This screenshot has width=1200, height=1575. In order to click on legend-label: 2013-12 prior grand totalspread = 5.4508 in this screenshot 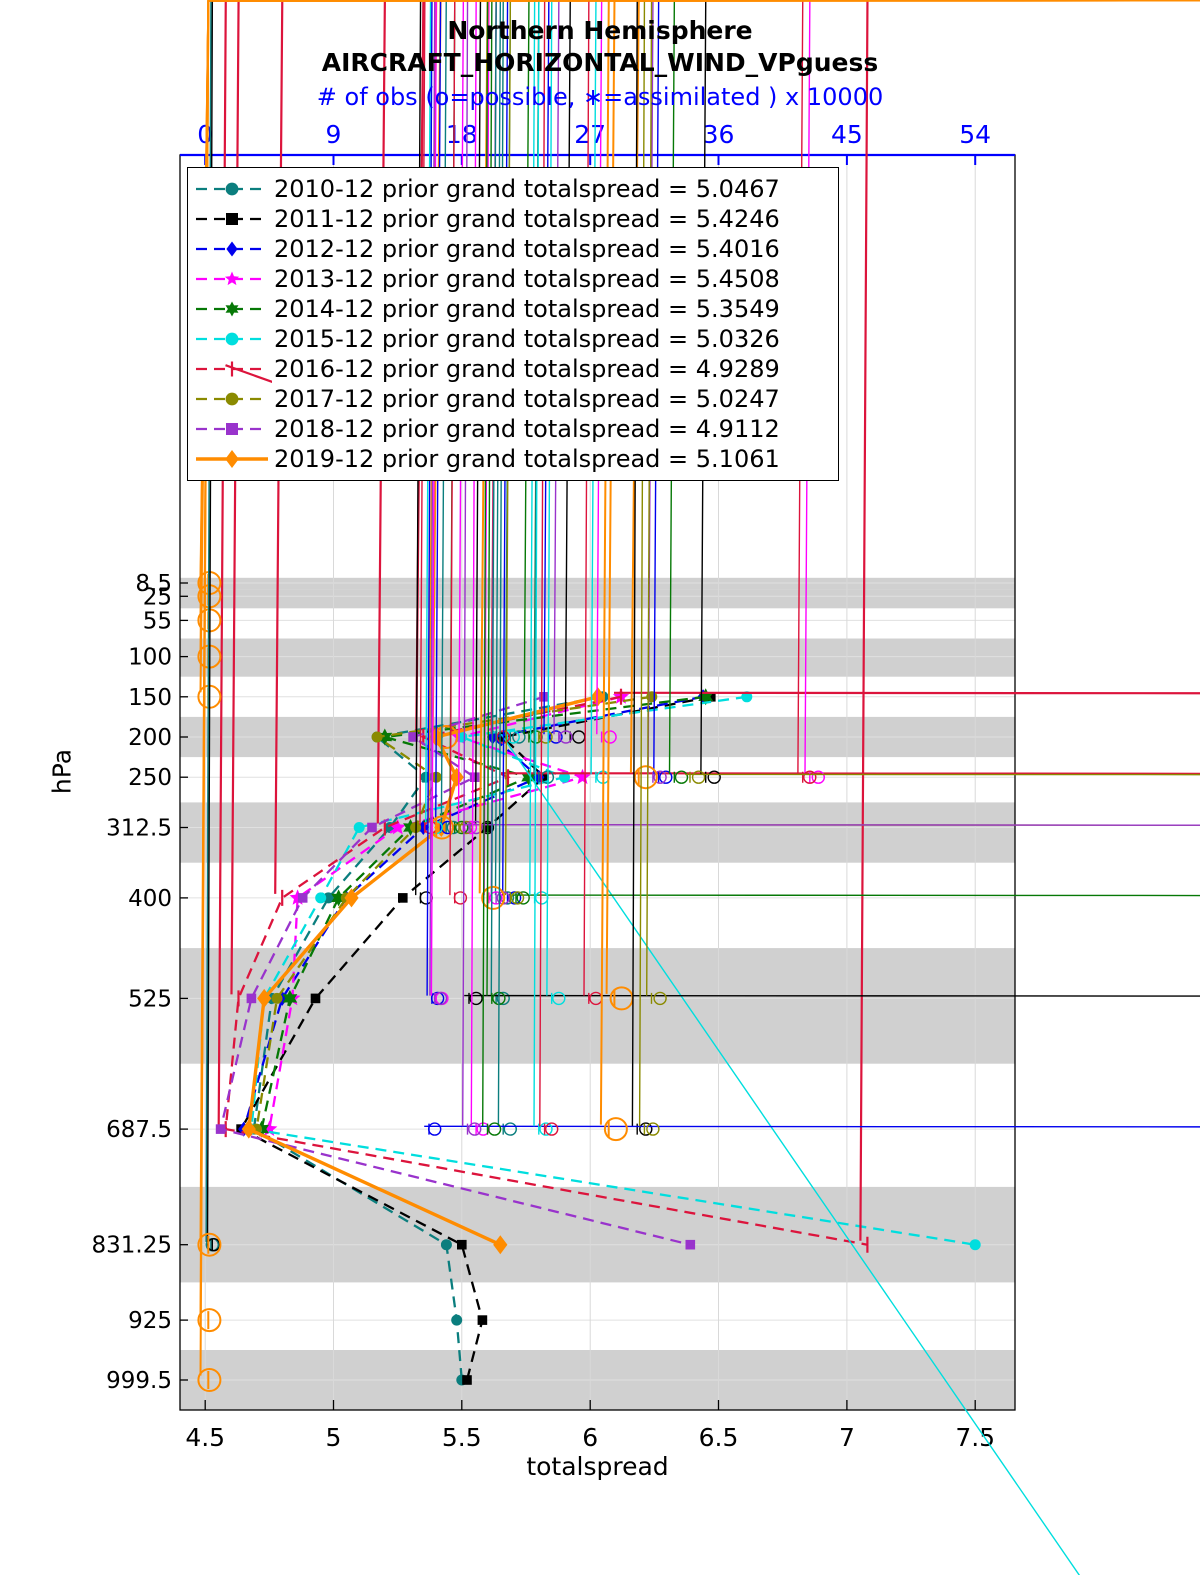, I will do `click(527, 279)`.